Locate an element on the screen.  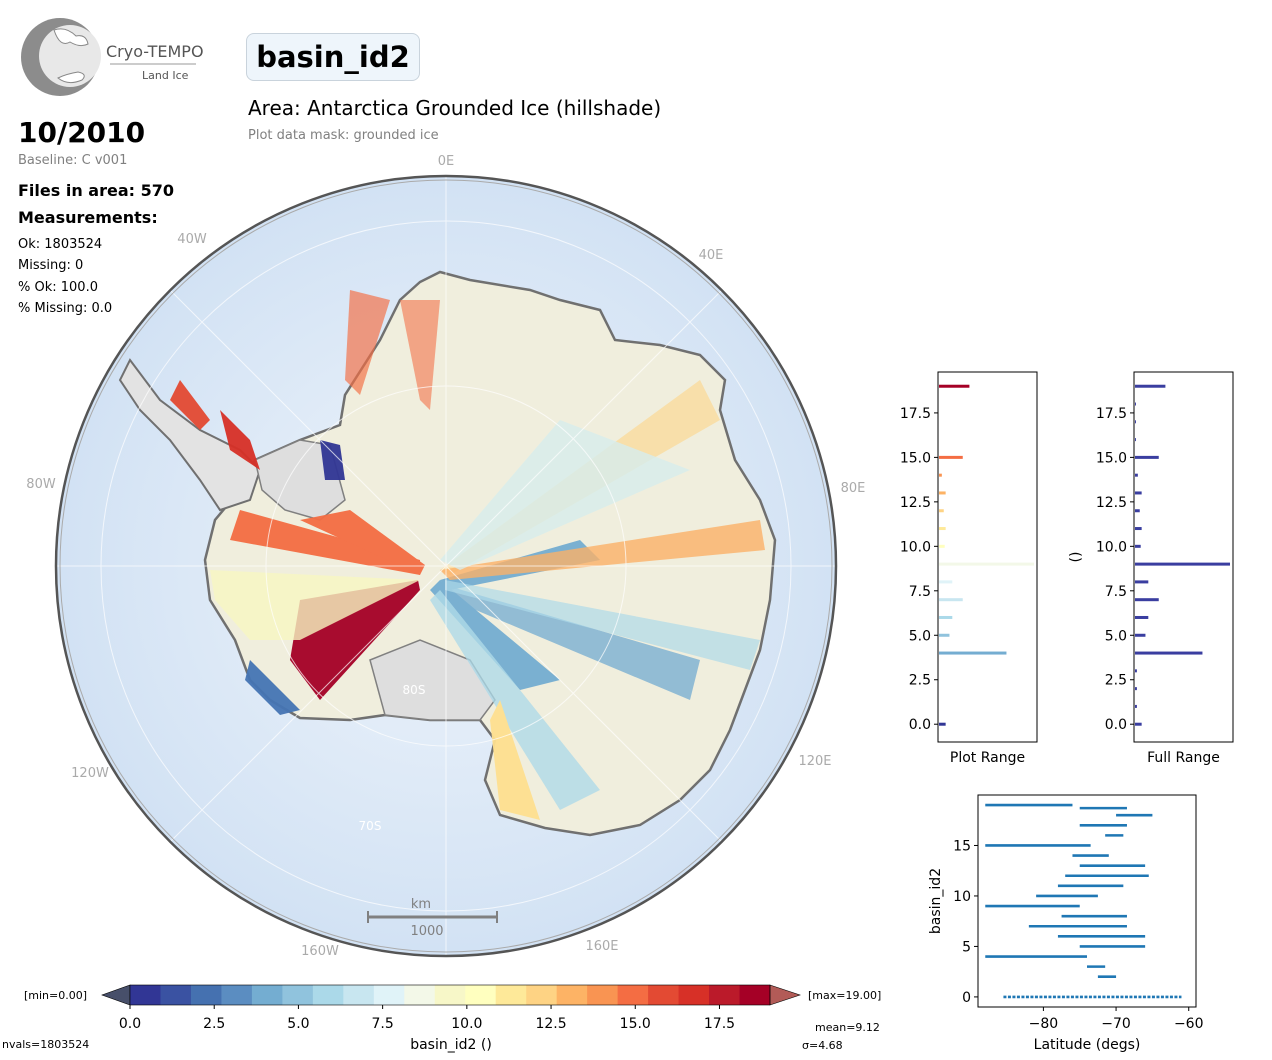
lon-label: 160E is located at coordinates (601, 946).